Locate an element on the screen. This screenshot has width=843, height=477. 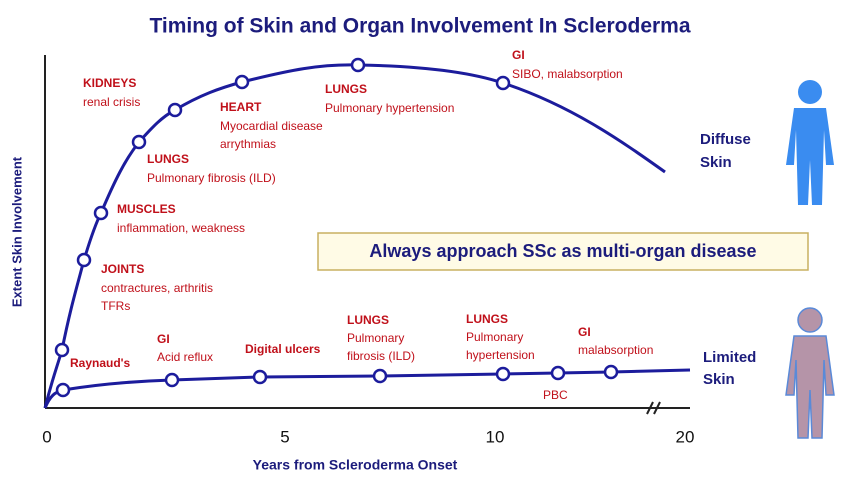
annotation-line: renal crisis is located at coordinates (111, 102).